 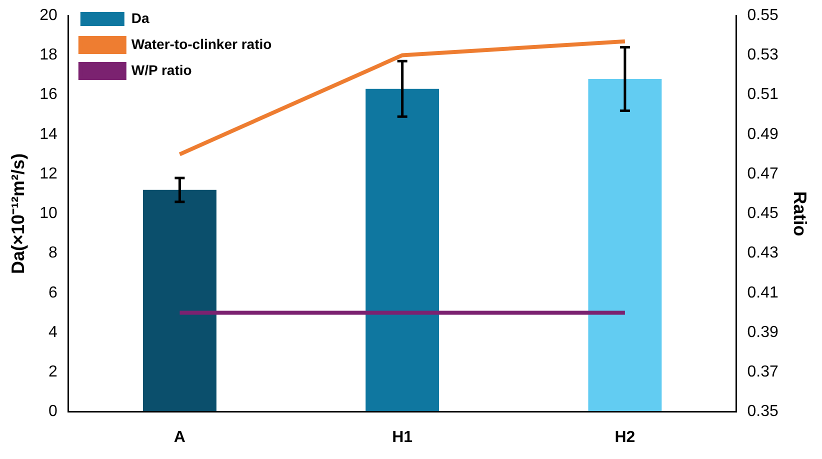 What do you see at coordinates (49, 55) in the screenshot?
I see `y-tick-label: 18` at bounding box center [49, 55].